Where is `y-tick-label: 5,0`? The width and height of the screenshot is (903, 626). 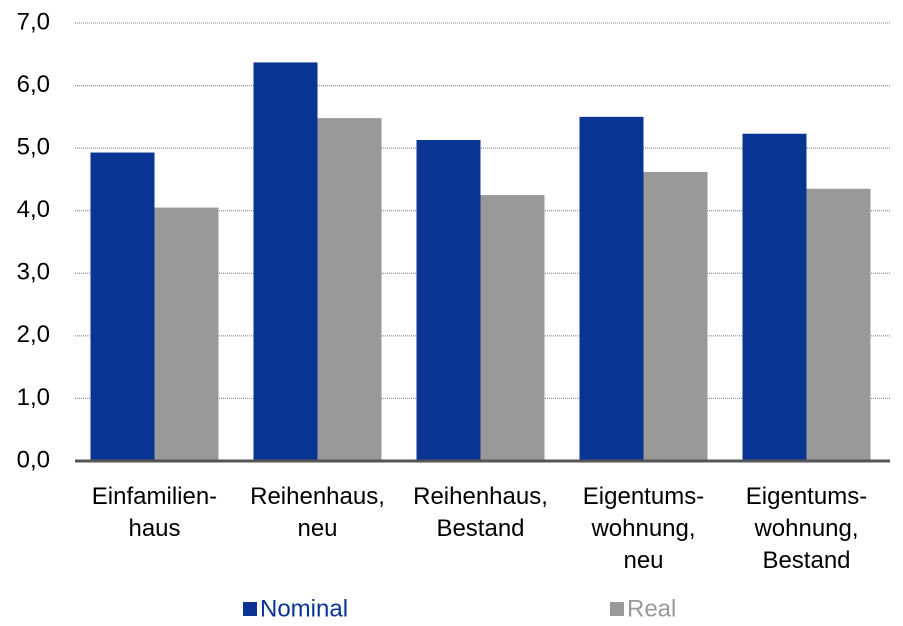 y-tick-label: 5,0 is located at coordinates (33, 146).